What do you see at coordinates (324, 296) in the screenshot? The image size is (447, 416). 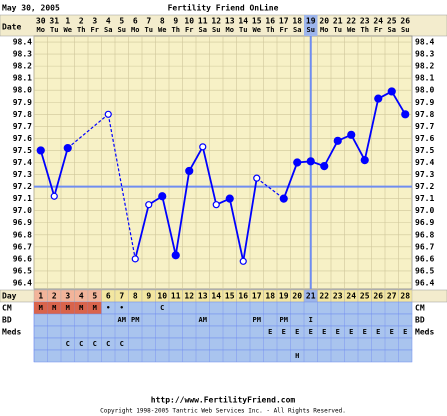 I see `day-number: 22` at bounding box center [324, 296].